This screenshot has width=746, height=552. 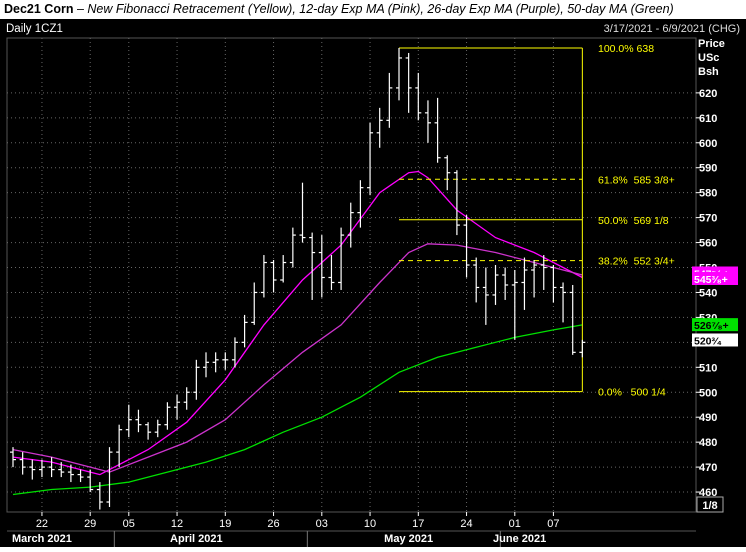 I want to click on y-tick-label: 610, so click(x=708, y=119).